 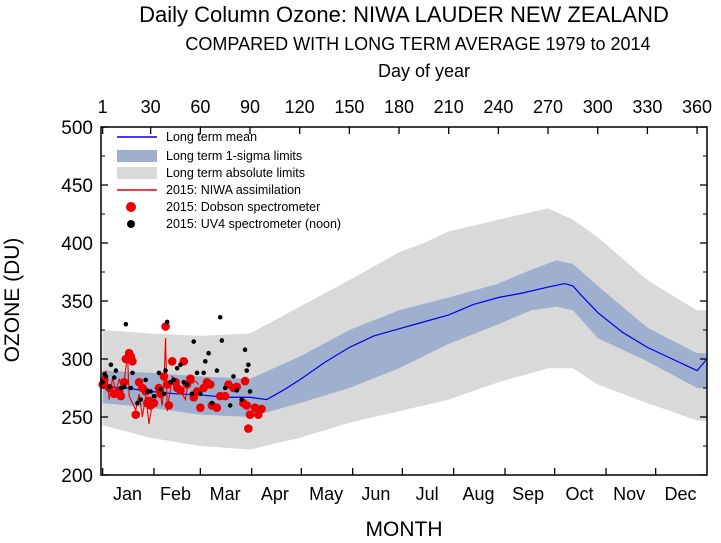 What do you see at coordinates (424, 71) in the screenshot?
I see `top-axis-label: Day of year` at bounding box center [424, 71].